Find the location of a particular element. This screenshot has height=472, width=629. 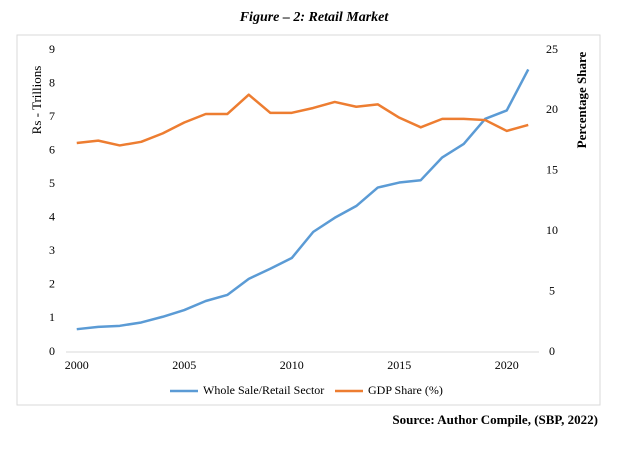

y-tick-label: 6 is located at coordinates (52, 149).